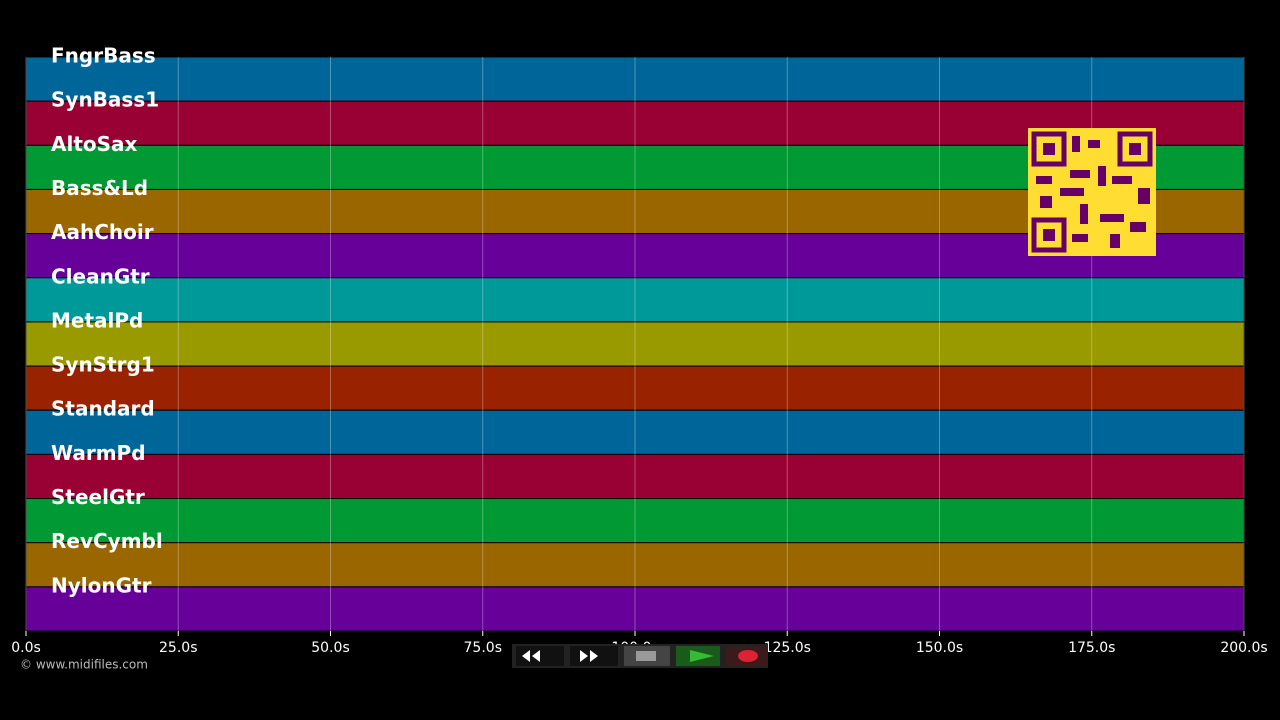 The height and width of the screenshot is (720, 1280). Describe the element at coordinates (103, 409) in the screenshot. I see `track-name: Standard` at that location.